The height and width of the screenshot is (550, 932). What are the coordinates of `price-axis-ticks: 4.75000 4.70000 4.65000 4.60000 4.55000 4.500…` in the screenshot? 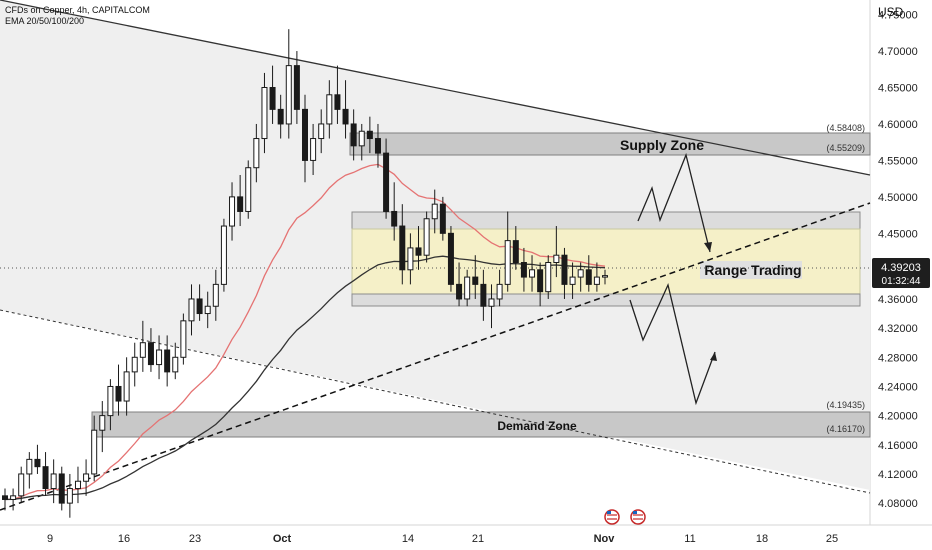 It's located at (898, 260).